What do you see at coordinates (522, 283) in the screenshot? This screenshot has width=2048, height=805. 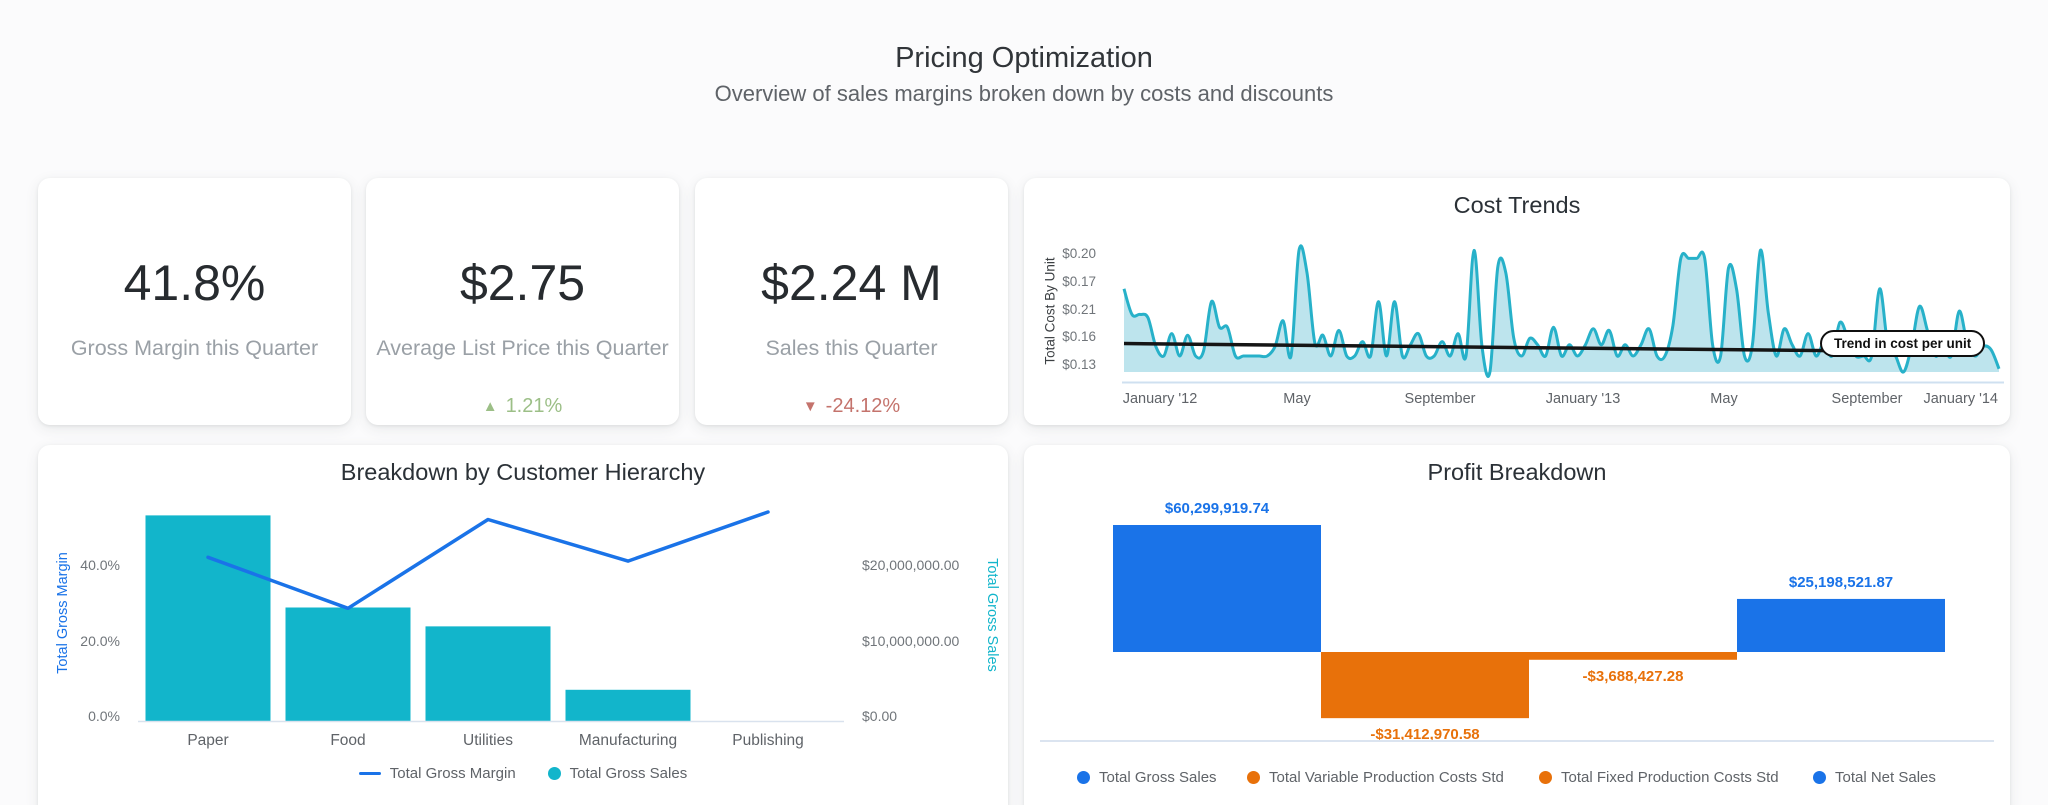 I see `kpi-value: $2.75` at bounding box center [522, 283].